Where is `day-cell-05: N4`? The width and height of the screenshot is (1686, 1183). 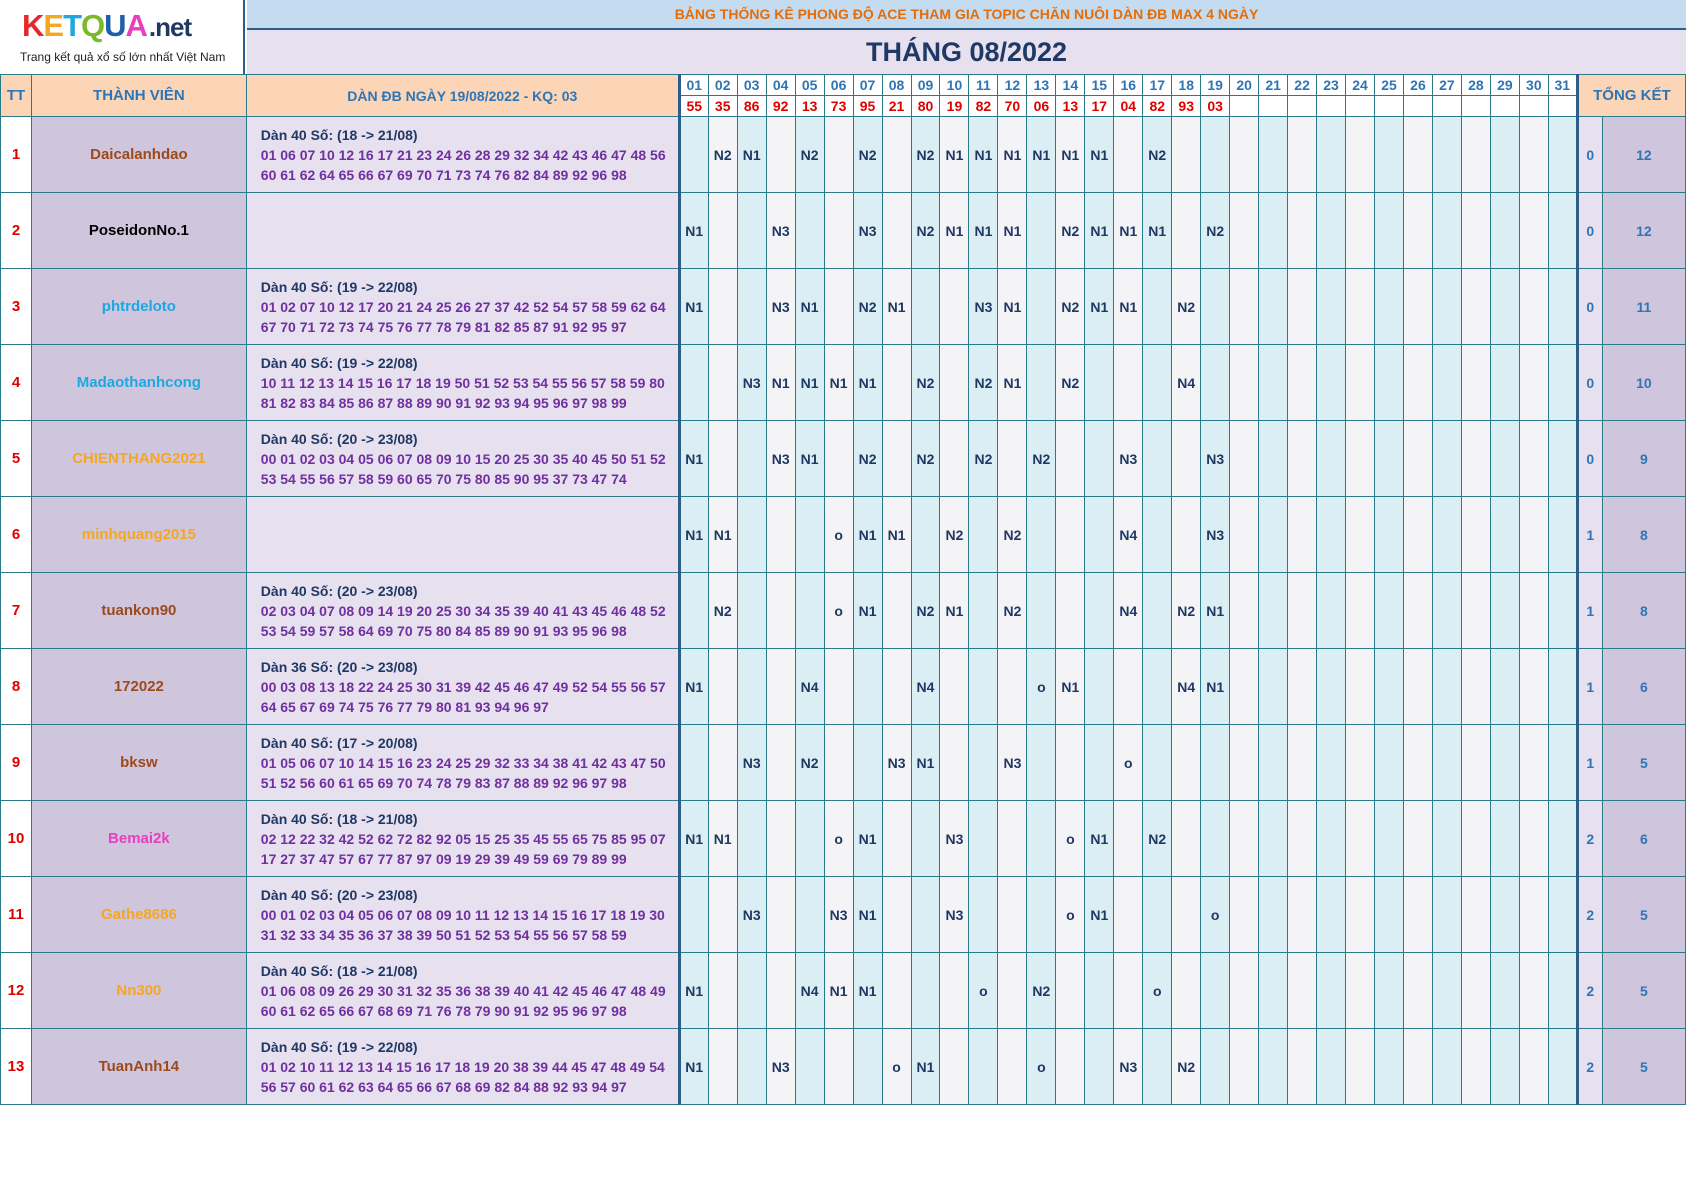
day-cell-05: N4 is located at coordinates (809, 990).